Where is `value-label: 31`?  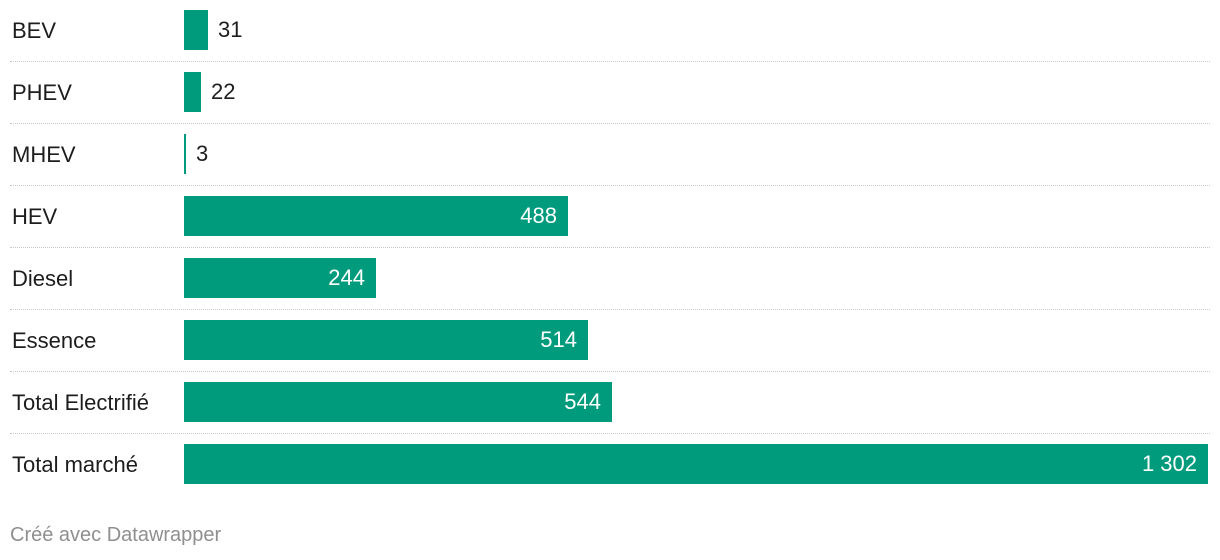 value-label: 31 is located at coordinates (230, 29).